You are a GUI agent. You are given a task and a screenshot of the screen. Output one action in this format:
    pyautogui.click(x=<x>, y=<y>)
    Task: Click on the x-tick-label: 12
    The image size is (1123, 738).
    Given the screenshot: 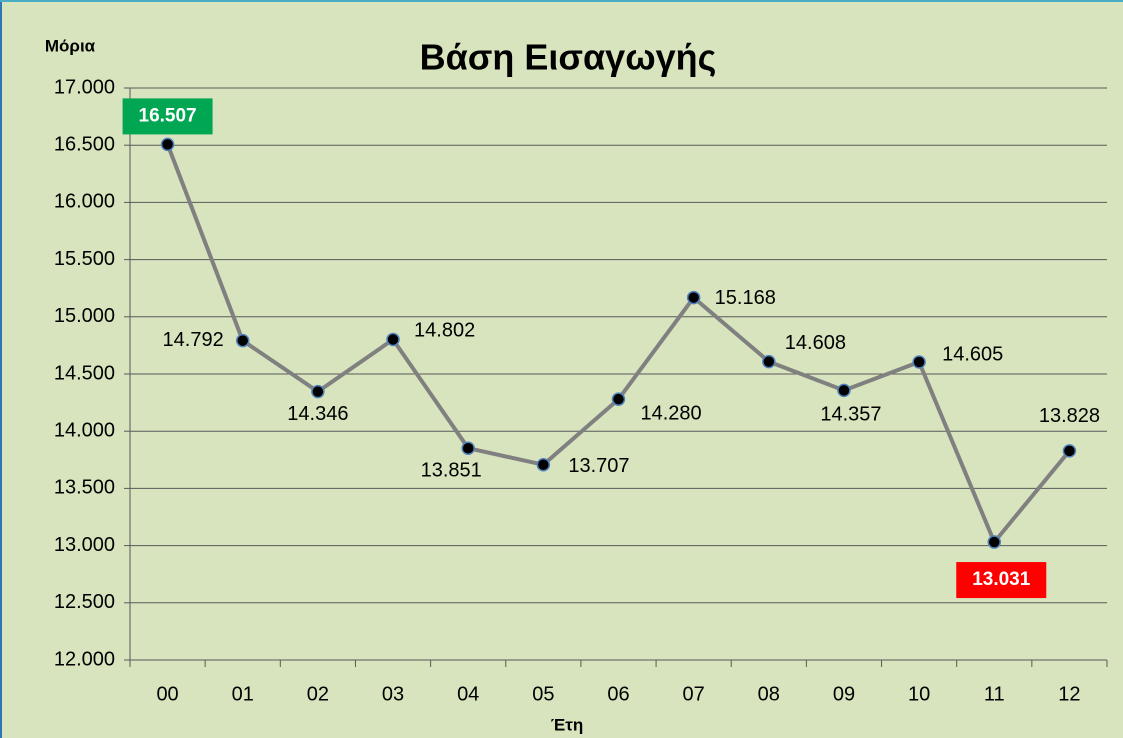 What is the action you would take?
    pyautogui.click(x=1069, y=694)
    